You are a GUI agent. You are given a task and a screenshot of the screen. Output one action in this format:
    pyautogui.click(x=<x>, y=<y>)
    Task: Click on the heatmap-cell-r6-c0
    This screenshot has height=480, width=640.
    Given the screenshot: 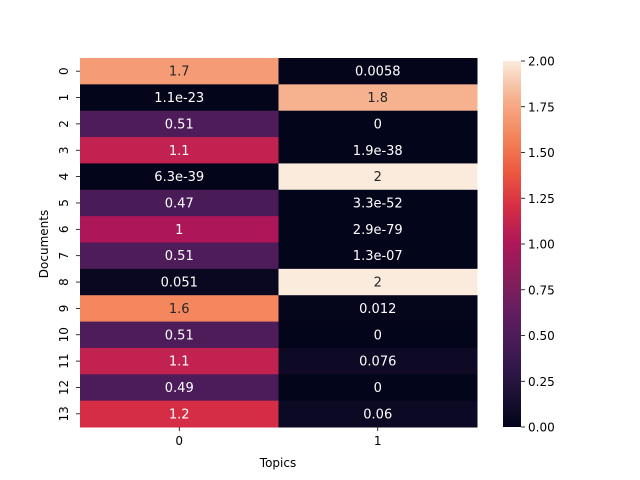 What is the action you would take?
    pyautogui.click(x=179, y=229)
    